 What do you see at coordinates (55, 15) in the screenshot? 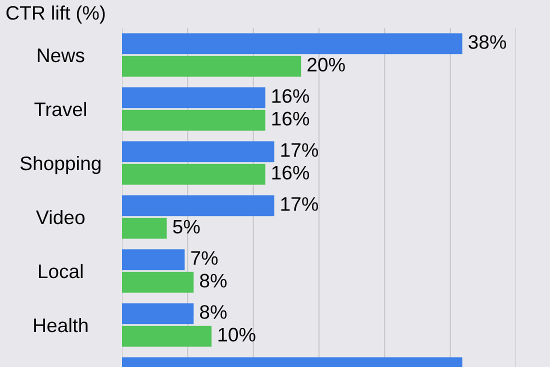
I see `chart-title: CTR lift (%)` at bounding box center [55, 15].